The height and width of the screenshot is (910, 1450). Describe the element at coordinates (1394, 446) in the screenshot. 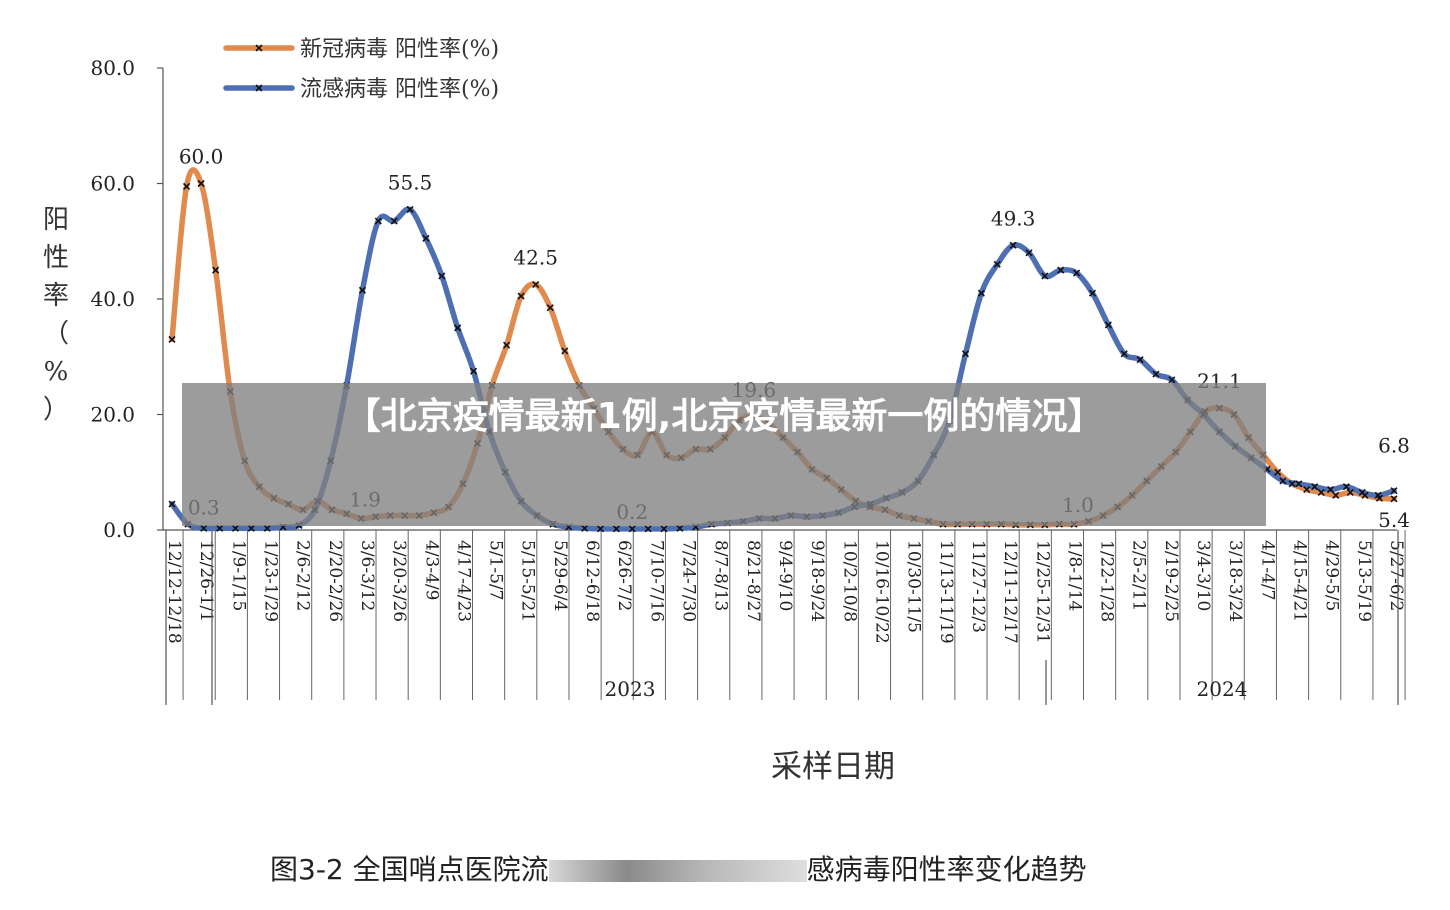

I see `data-label: 6.8` at that location.